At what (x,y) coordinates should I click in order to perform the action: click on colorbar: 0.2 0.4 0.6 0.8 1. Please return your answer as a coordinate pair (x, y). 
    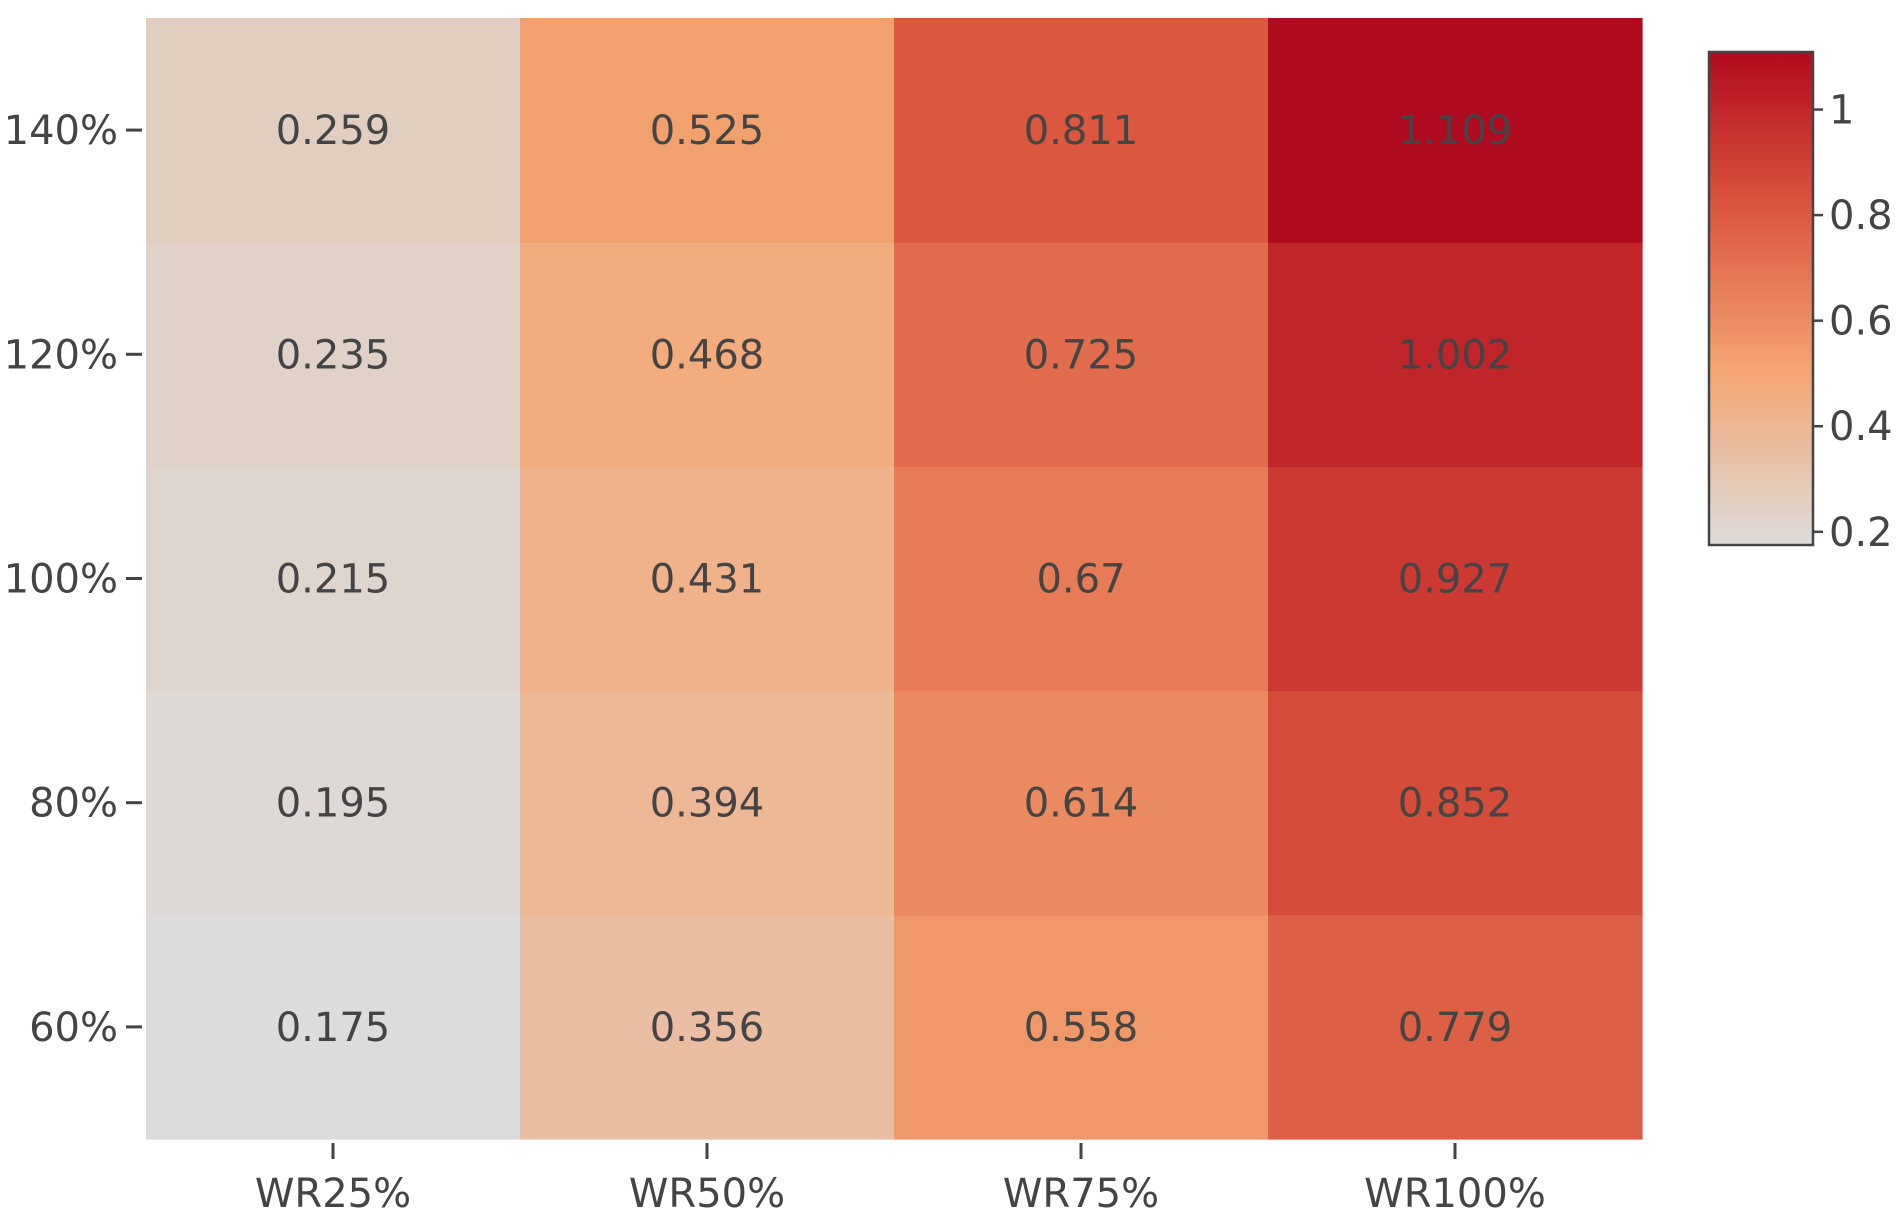
    Looking at the image, I should click on (1800, 303).